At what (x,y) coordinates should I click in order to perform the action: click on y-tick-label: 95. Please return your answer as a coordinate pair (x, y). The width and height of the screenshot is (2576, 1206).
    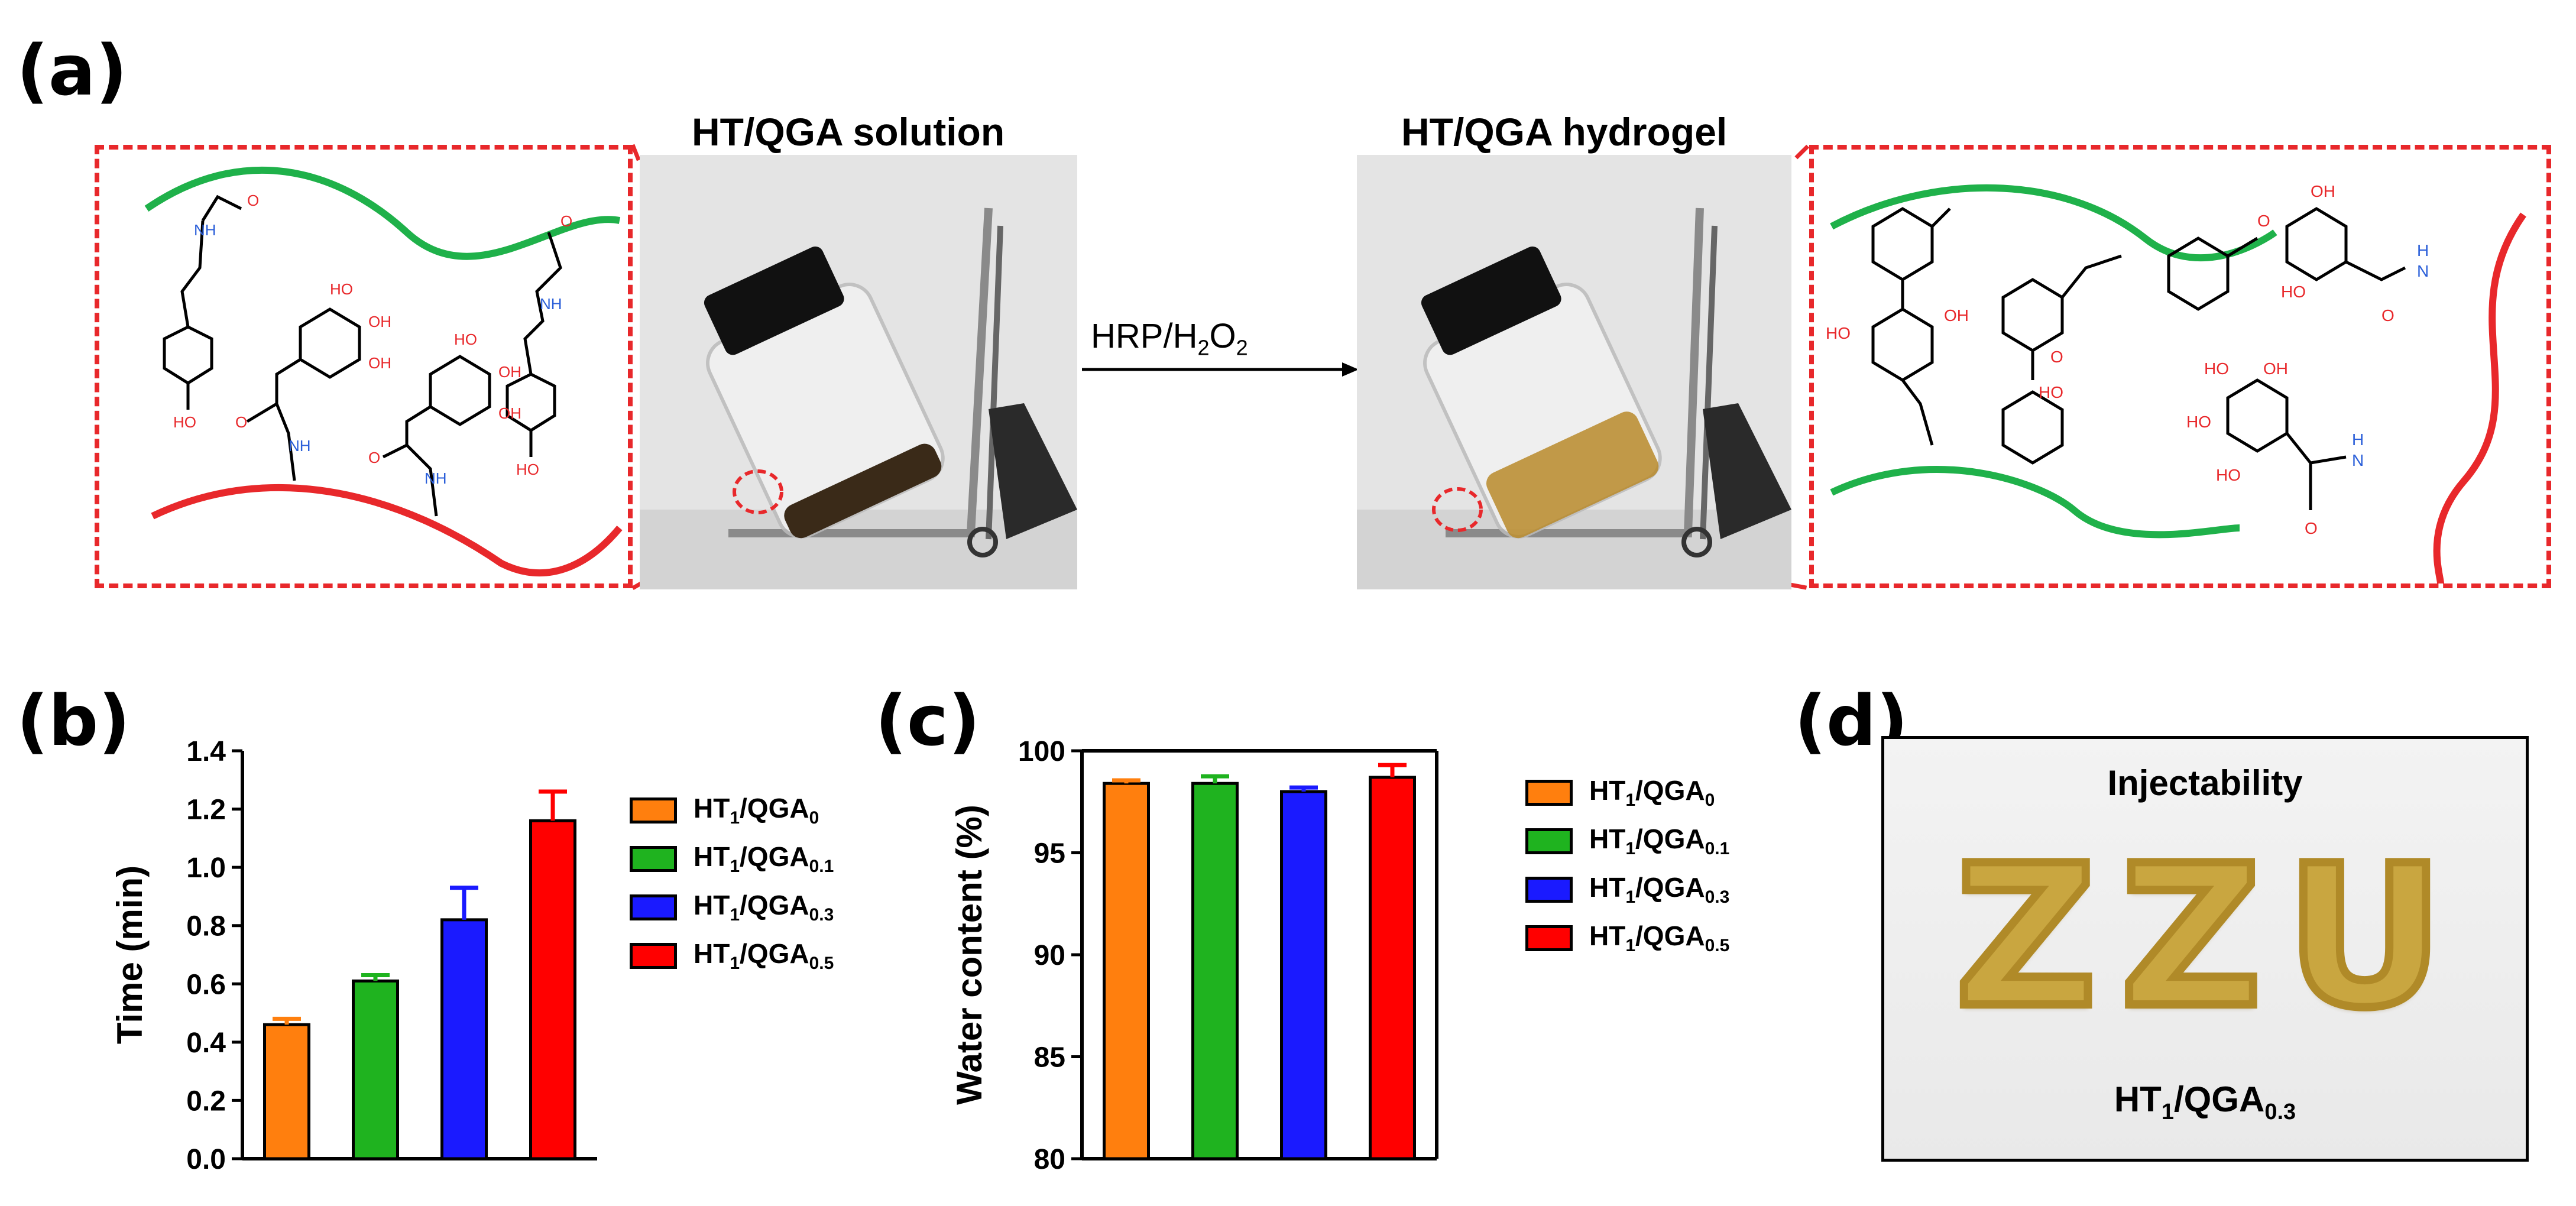
    Looking at the image, I should click on (1049, 854).